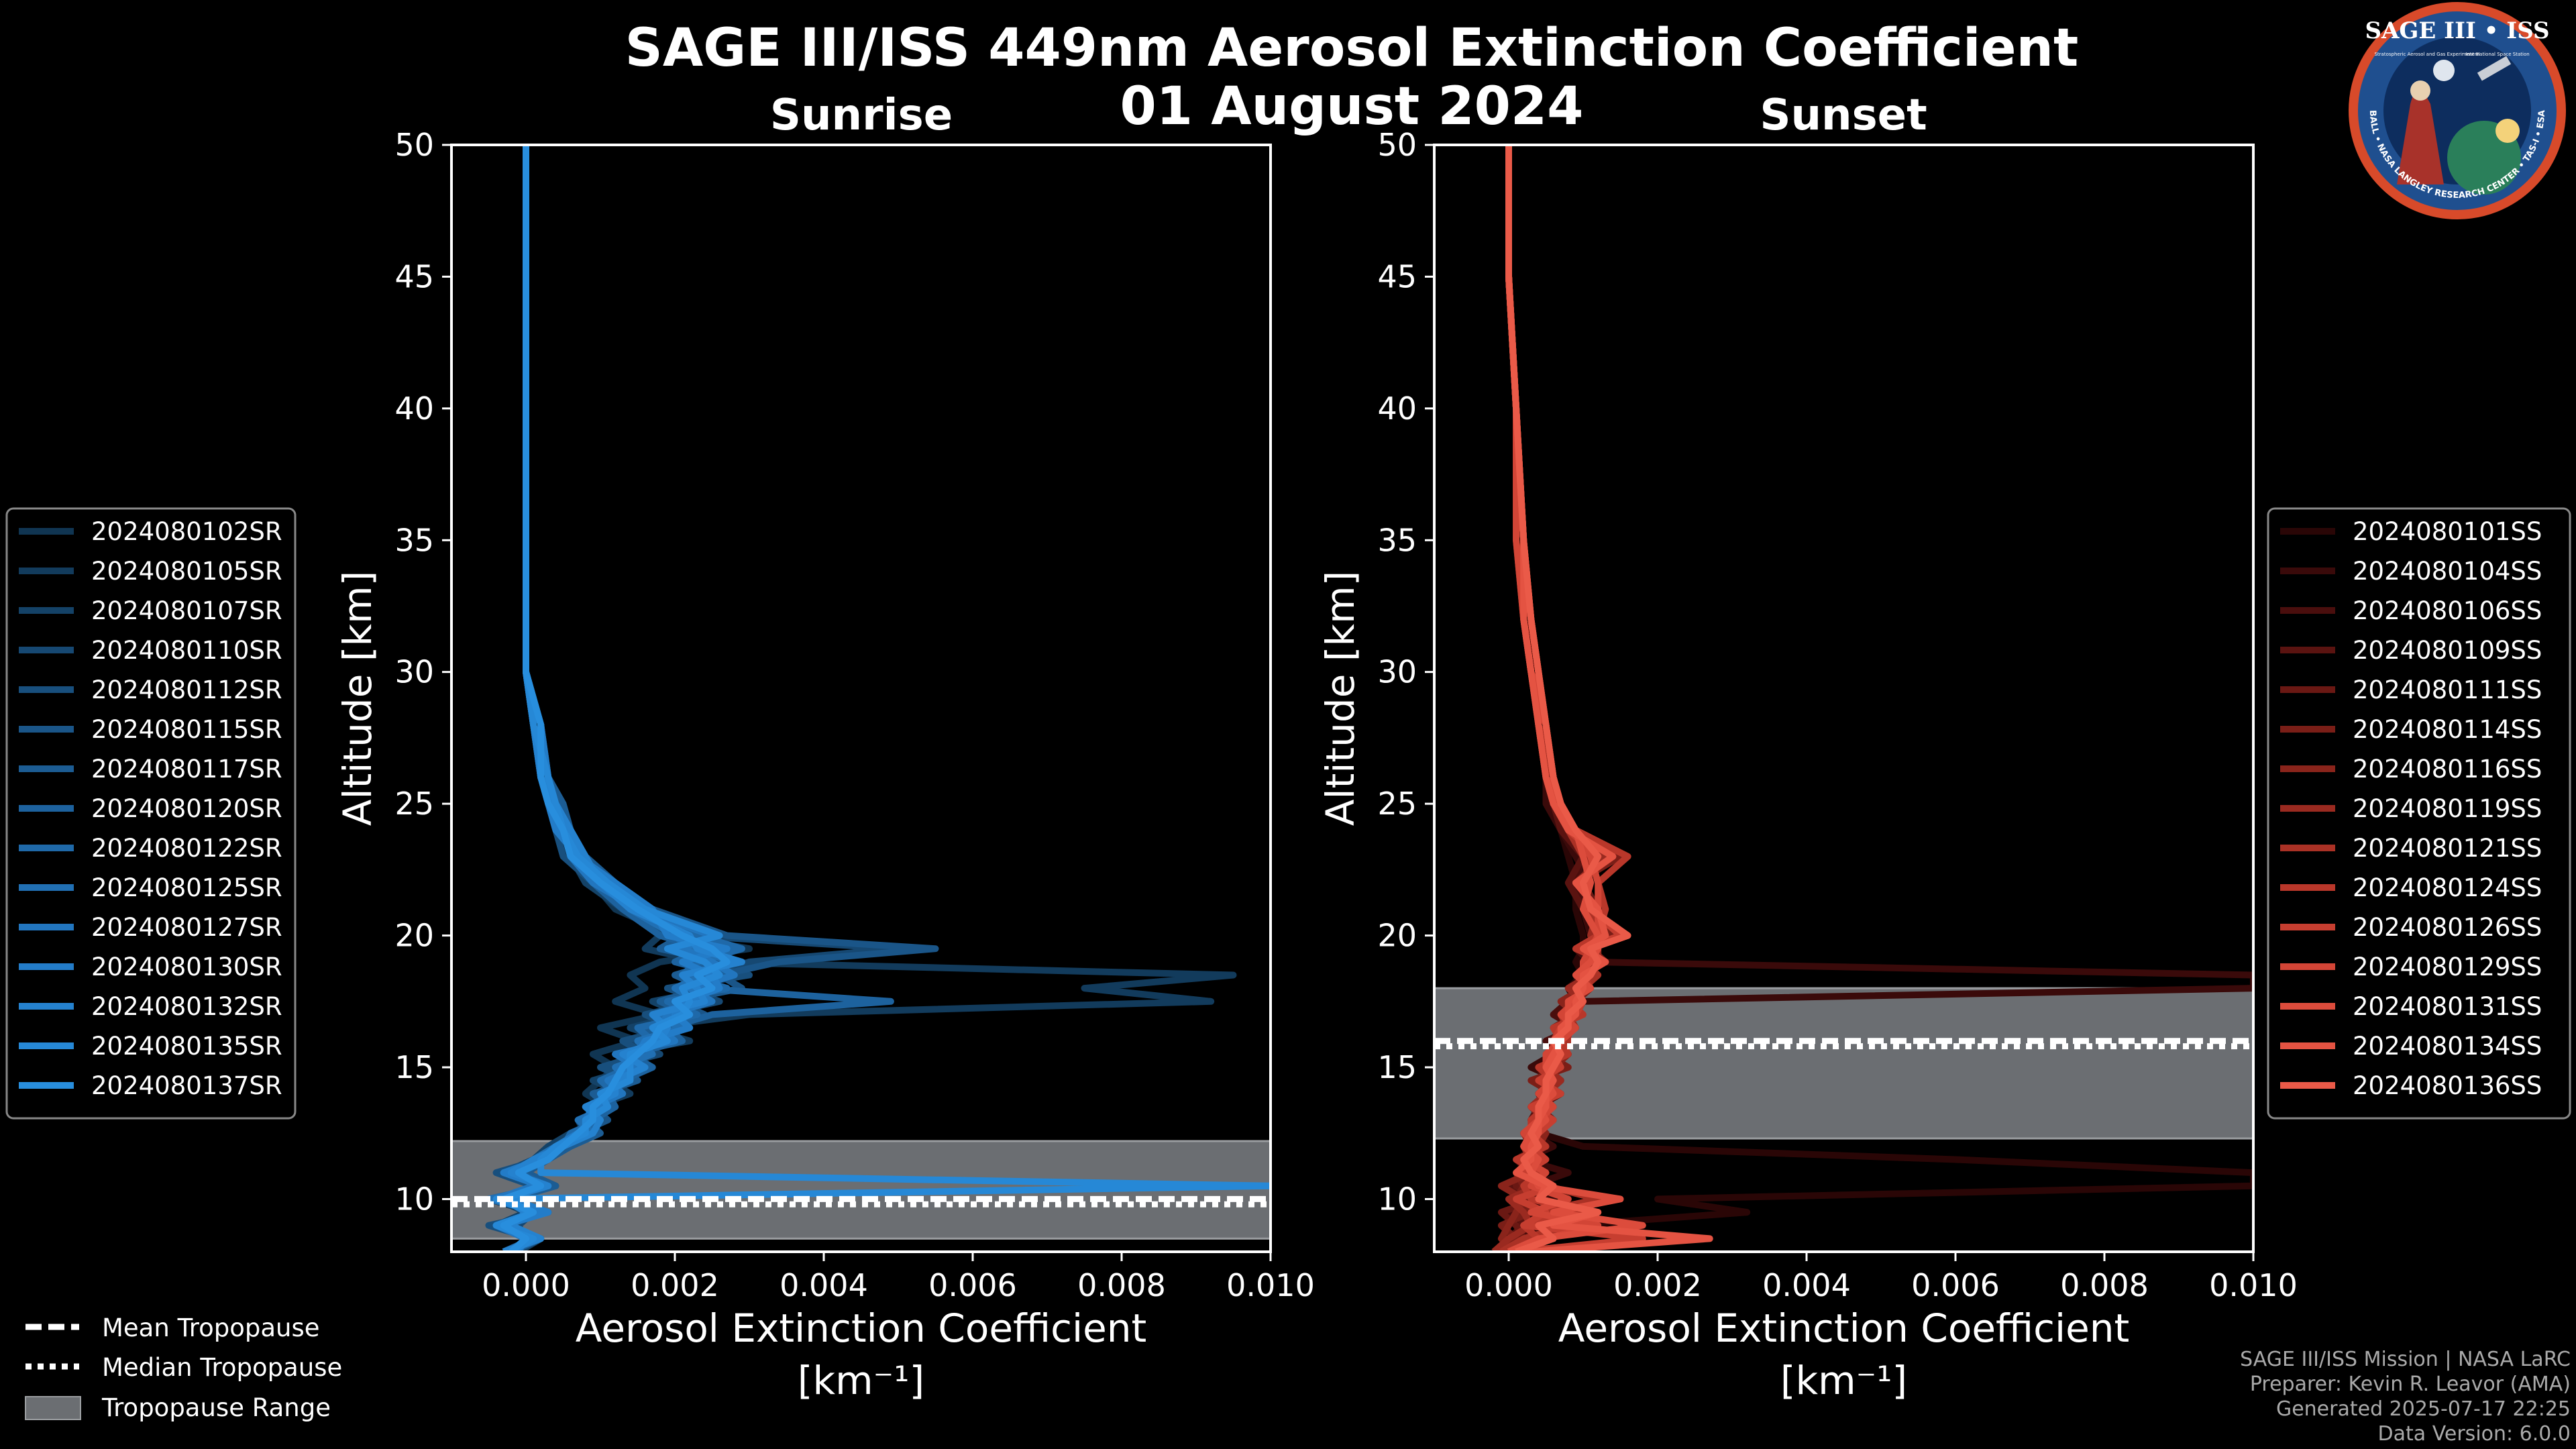 This screenshot has width=2576, height=1449. I want to click on sunset-xtick-label: 0.006, so click(1955, 1285).